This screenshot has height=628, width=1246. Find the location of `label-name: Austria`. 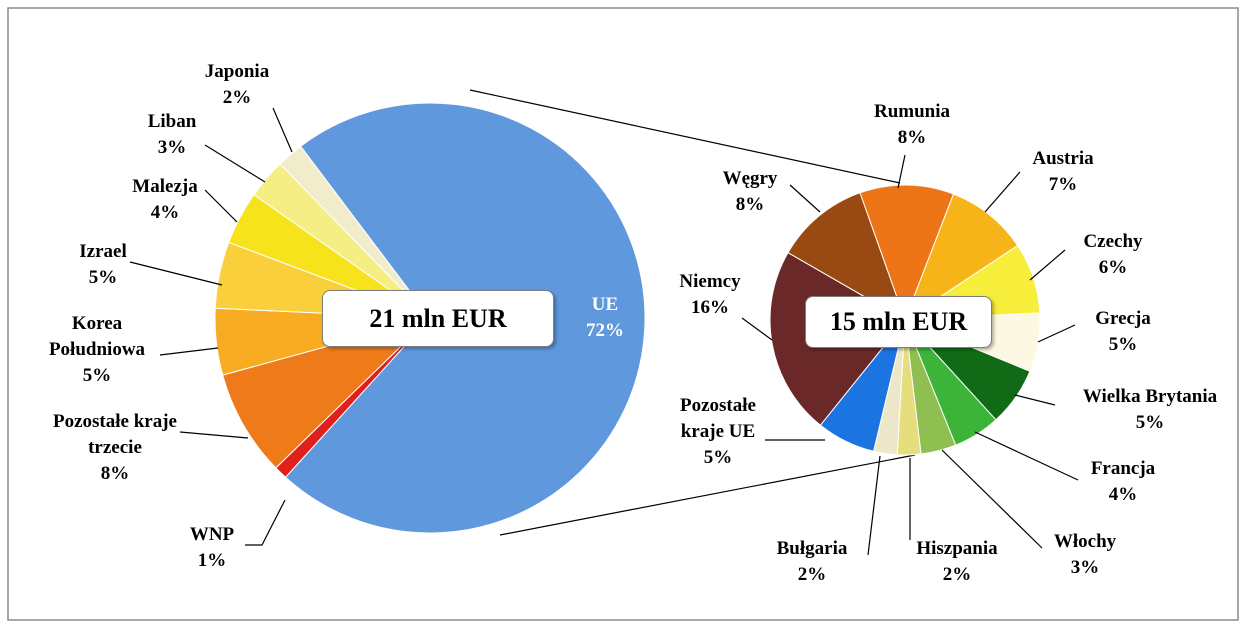

label-name: Austria is located at coordinates (1063, 158).